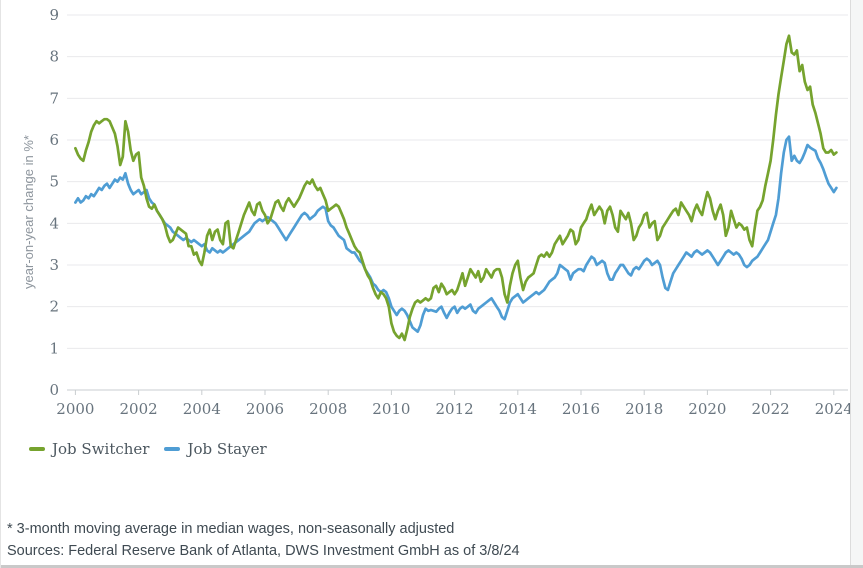  I want to click on job-stayer-line-swatch, so click(172, 449).